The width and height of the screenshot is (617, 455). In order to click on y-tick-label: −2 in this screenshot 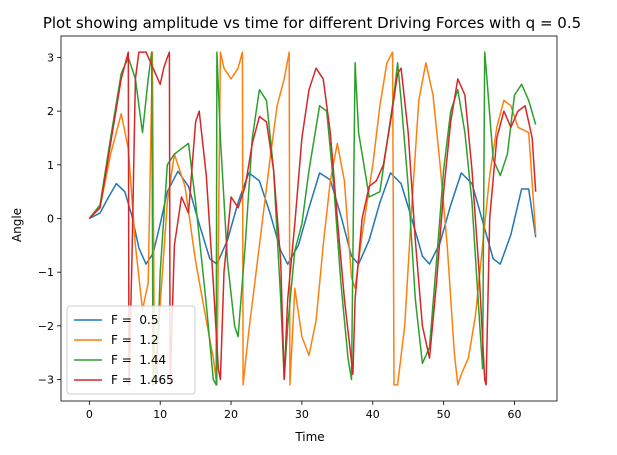, I will do `click(46, 326)`.